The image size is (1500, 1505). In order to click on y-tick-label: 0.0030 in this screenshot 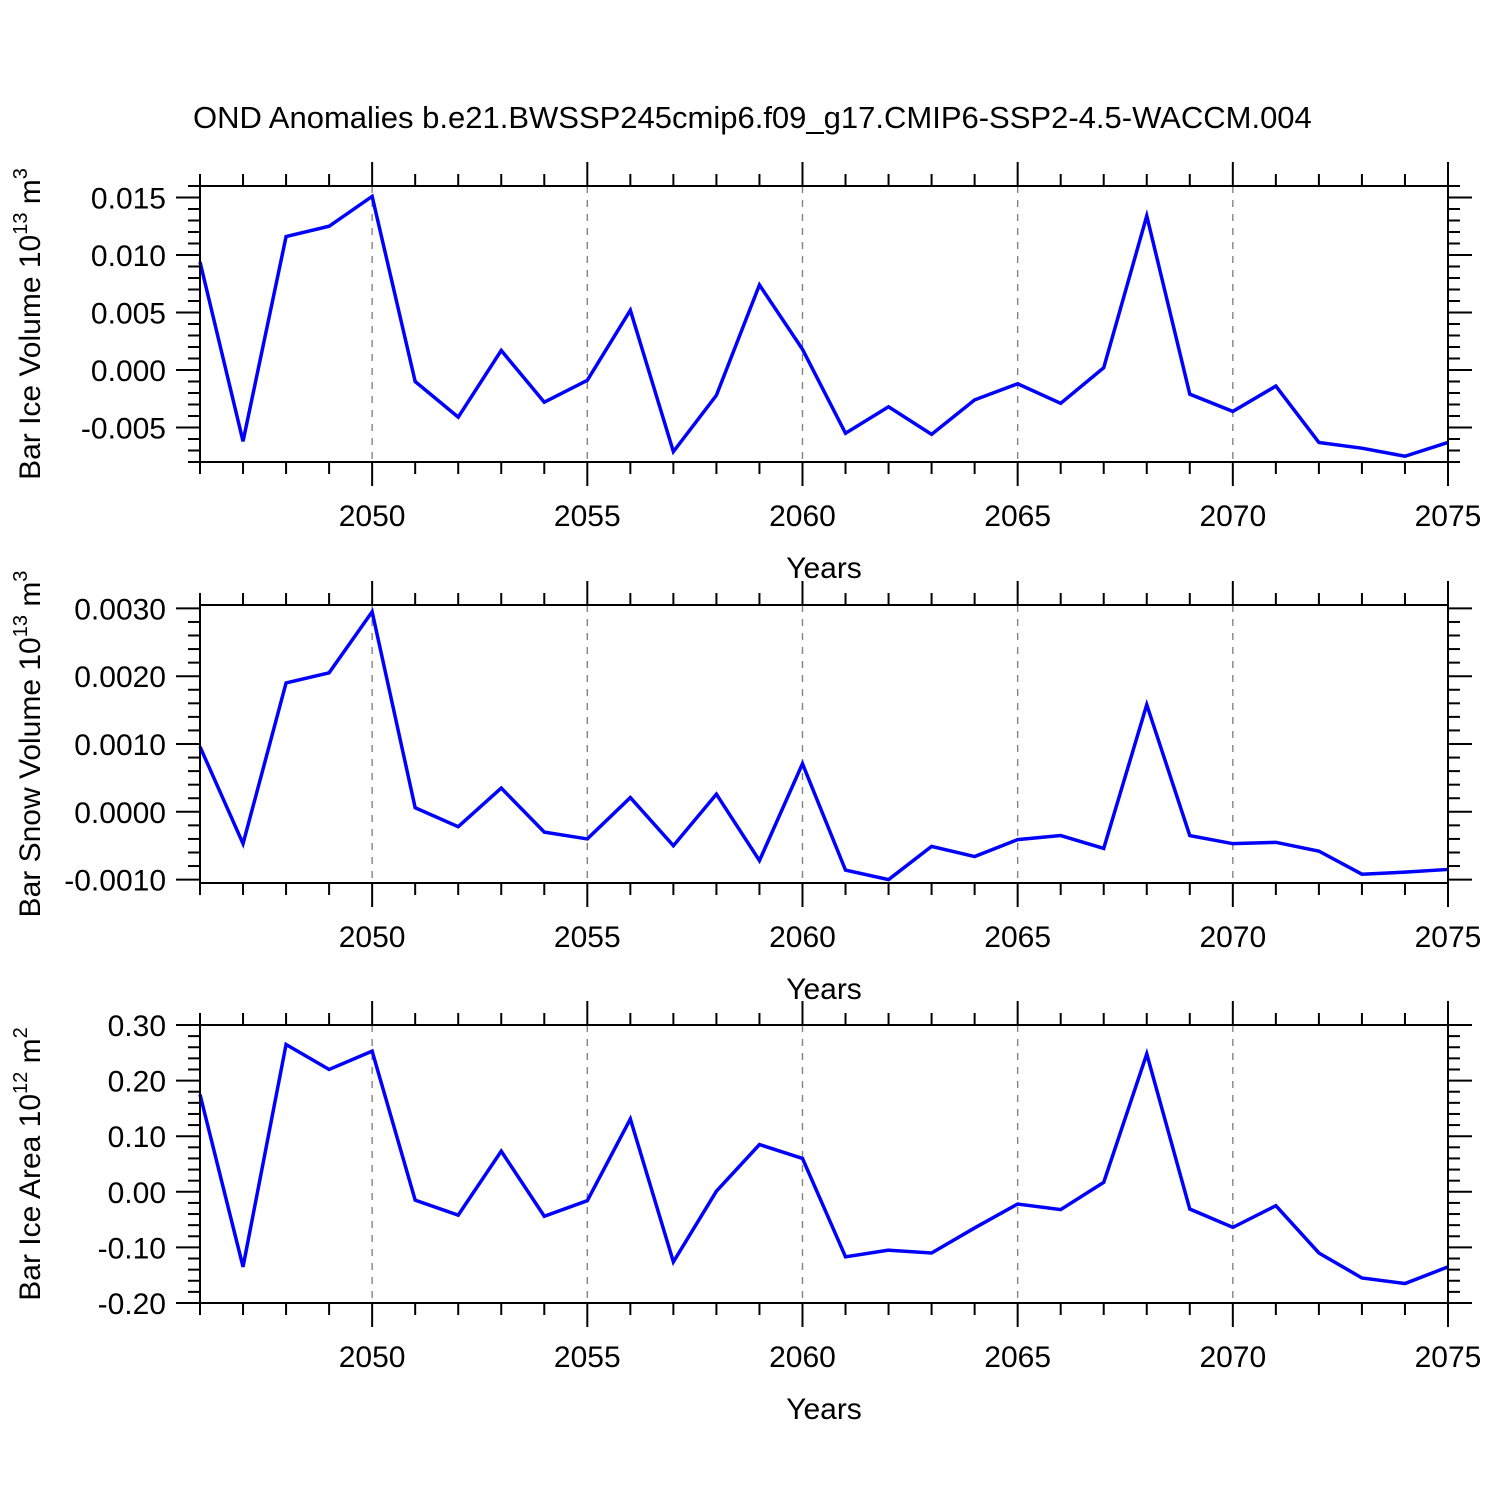, I will do `click(120, 609)`.